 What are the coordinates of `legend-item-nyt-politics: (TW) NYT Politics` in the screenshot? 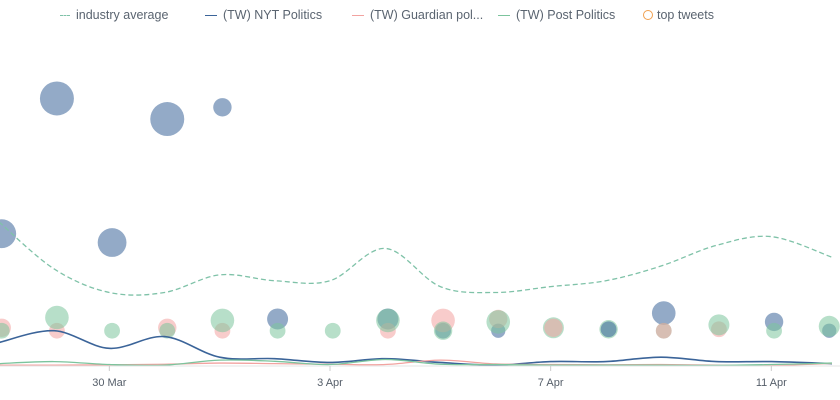 It's located at (263, 15).